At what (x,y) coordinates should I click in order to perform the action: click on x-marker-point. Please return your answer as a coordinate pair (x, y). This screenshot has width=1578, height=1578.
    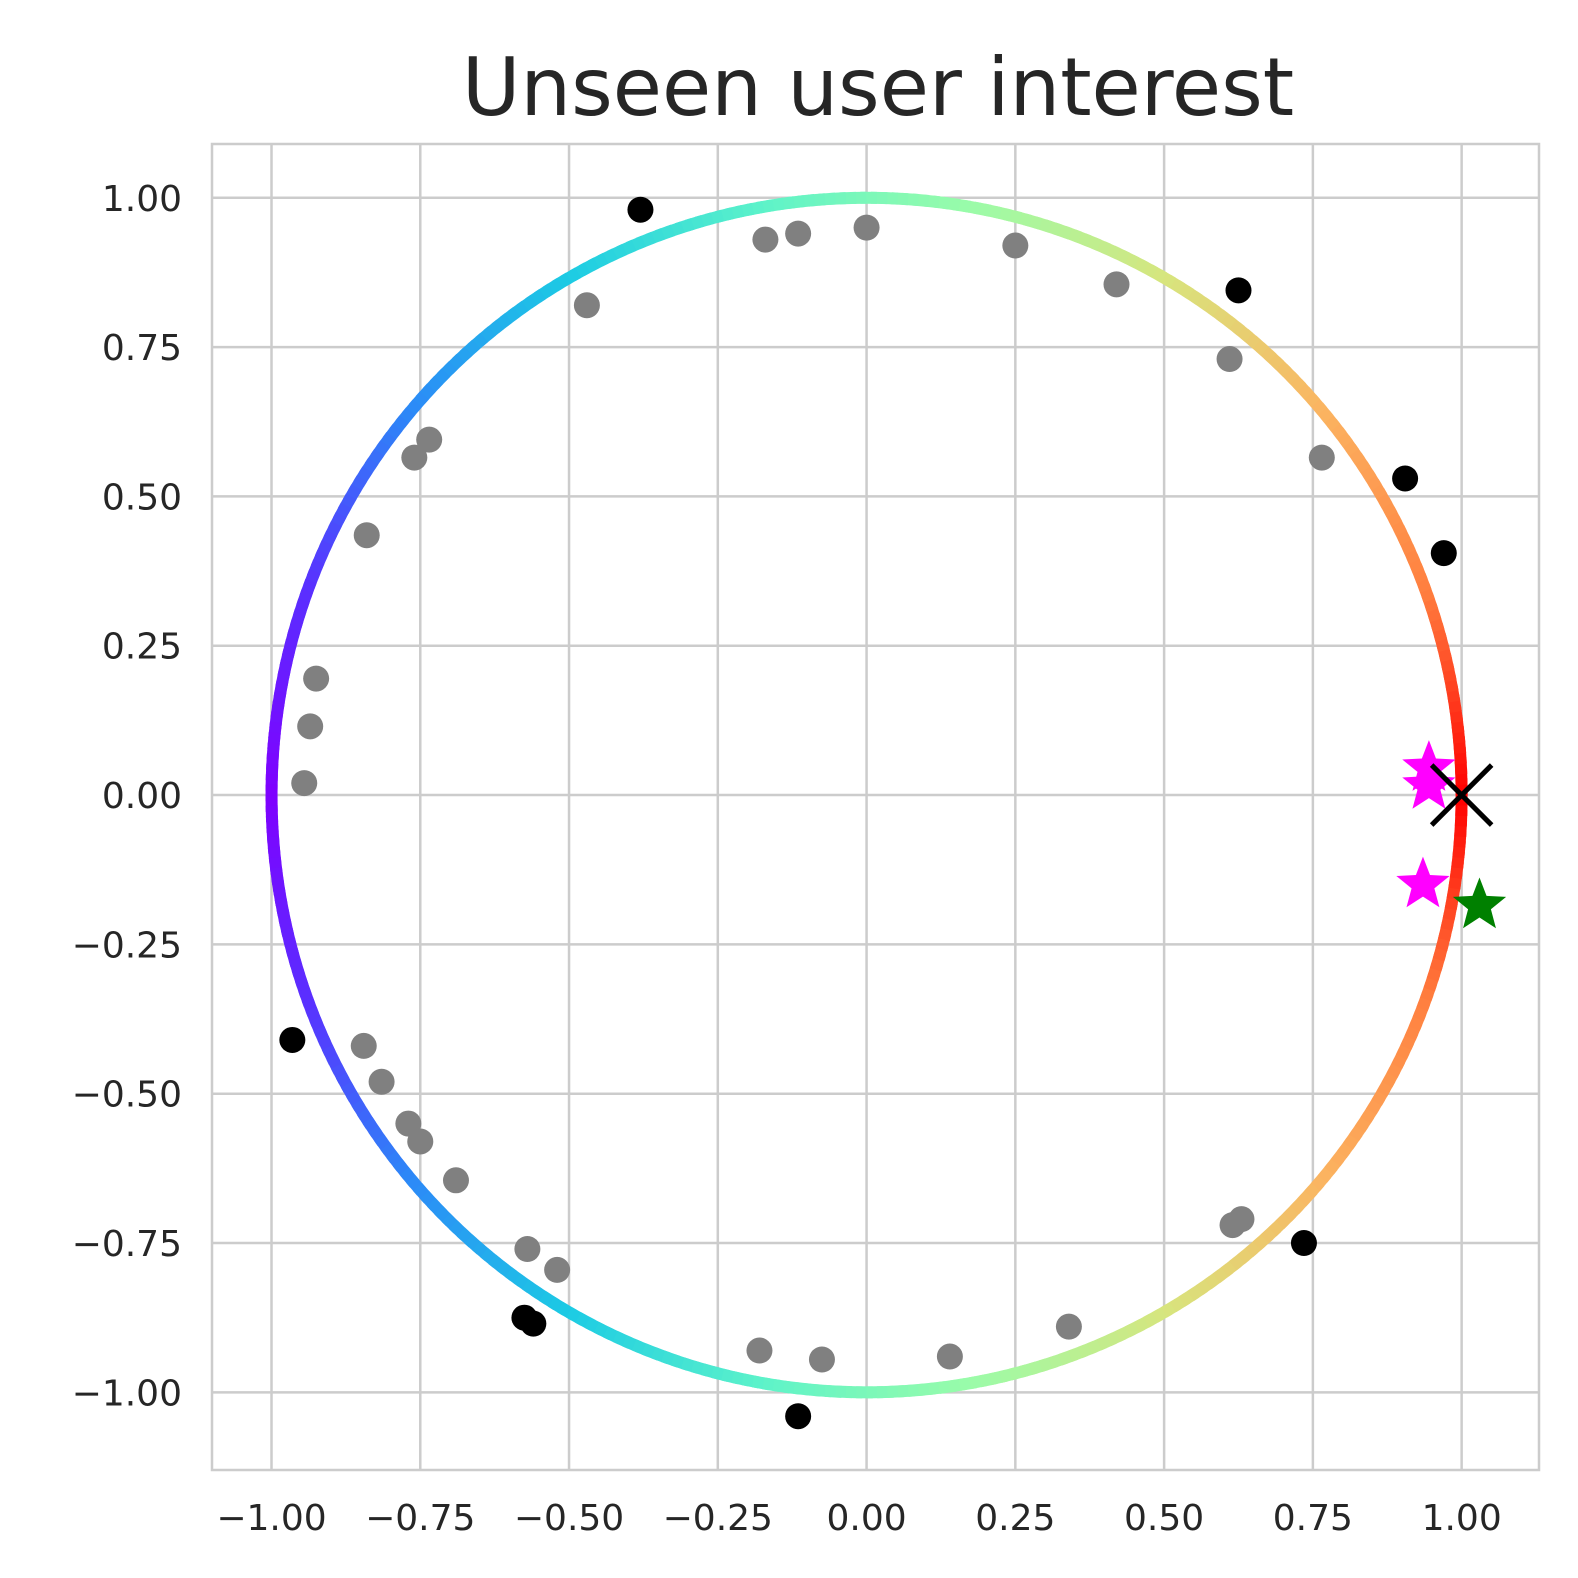
    Looking at the image, I should click on (1461, 795).